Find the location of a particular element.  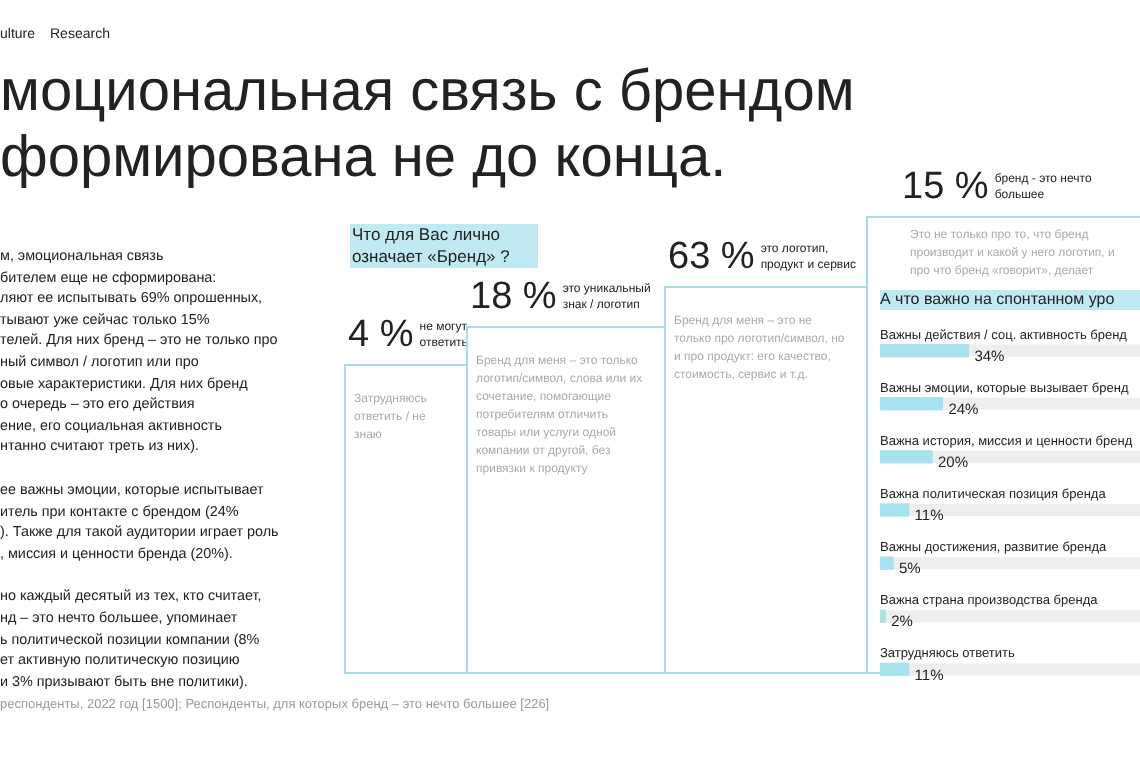

text: моциональная связь с брендом формирована не до конца. is located at coordinates (427, 126).